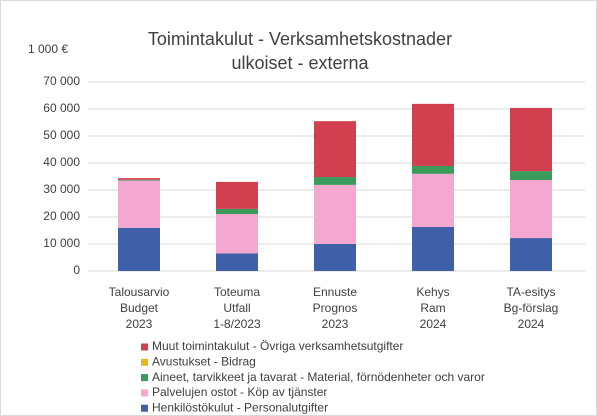 The width and height of the screenshot is (597, 416). Describe the element at coordinates (530, 292) in the screenshot. I see `x-tick-label: TA-esitys` at that location.